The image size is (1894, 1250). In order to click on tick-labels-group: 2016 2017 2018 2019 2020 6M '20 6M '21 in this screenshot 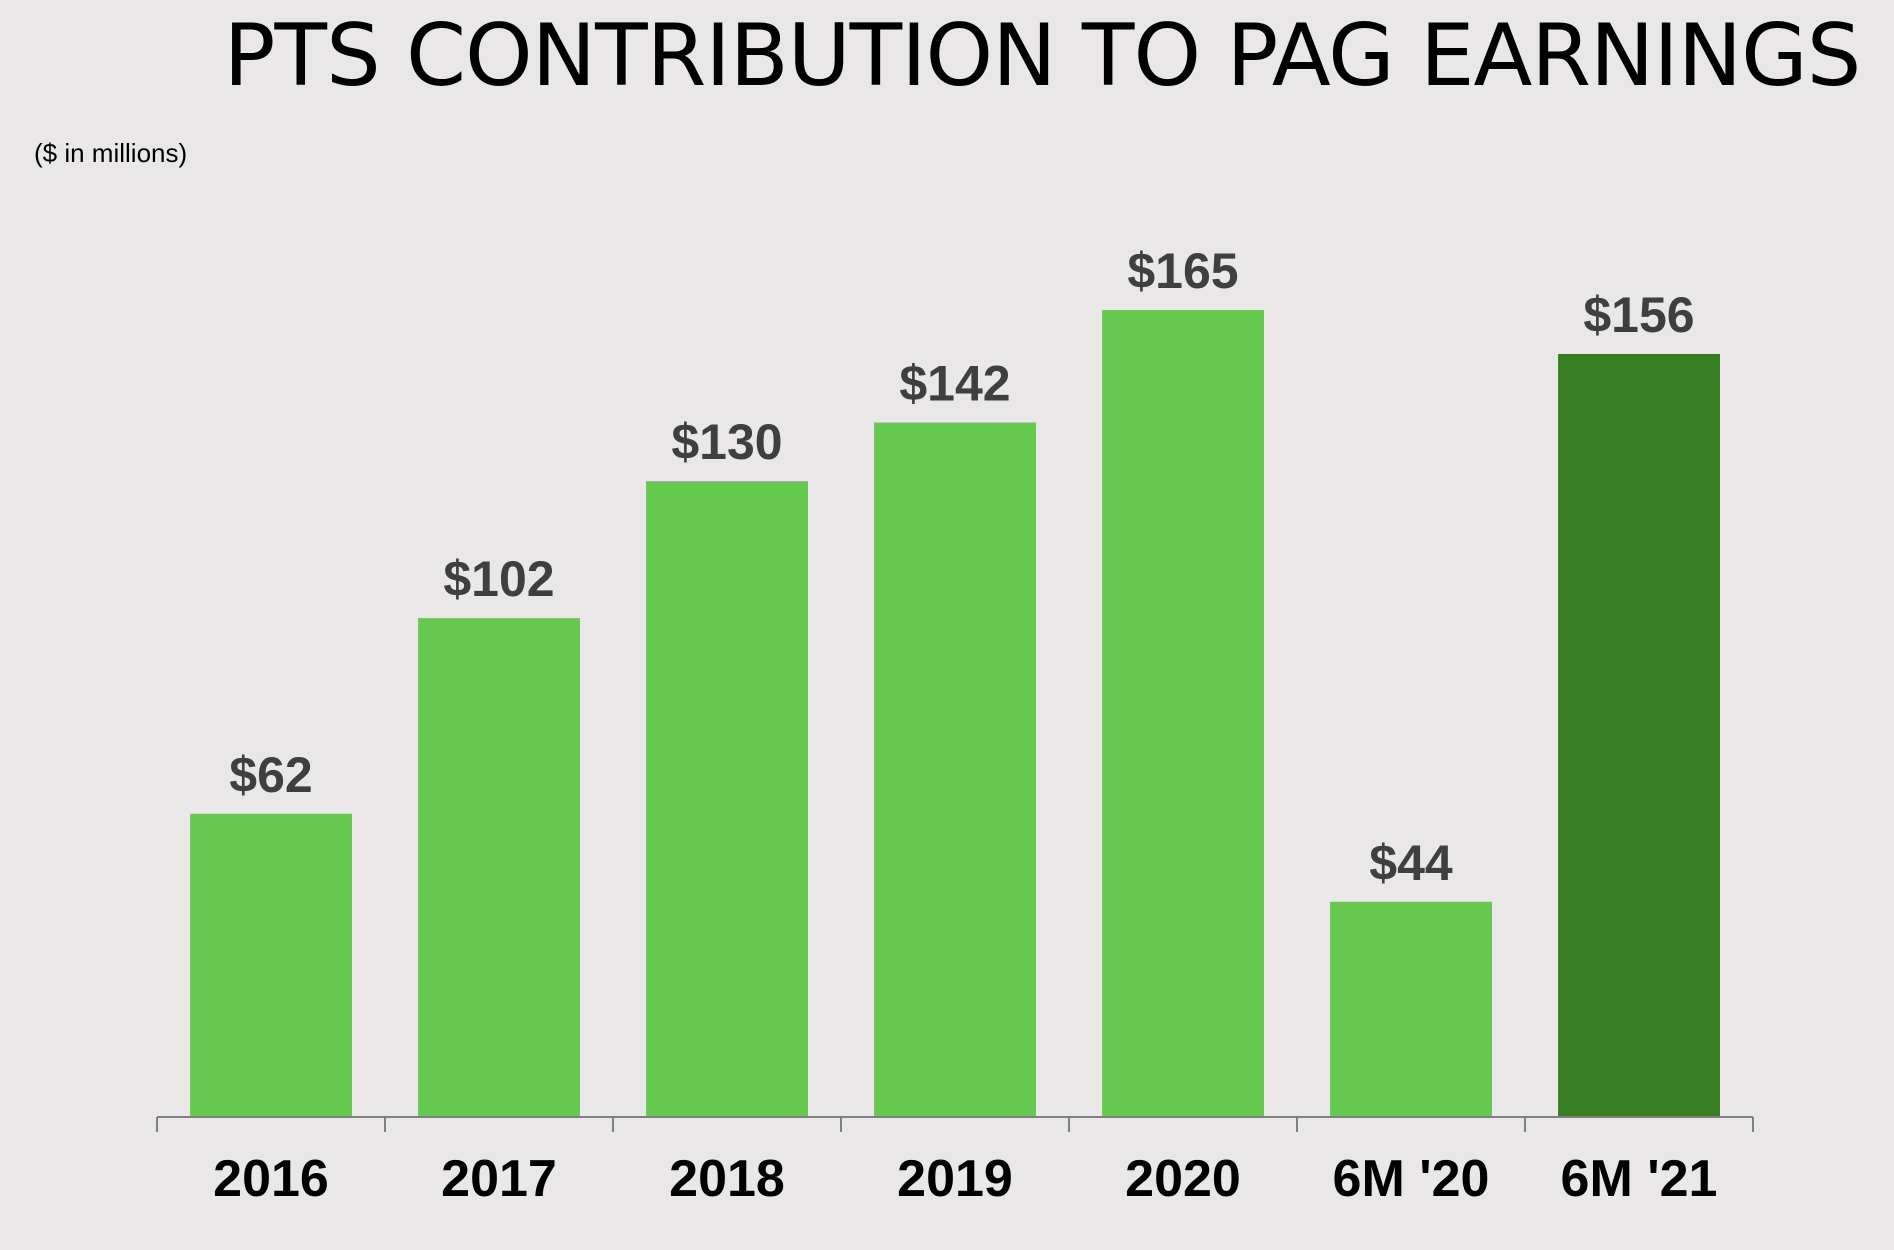, I will do `click(965, 1179)`.